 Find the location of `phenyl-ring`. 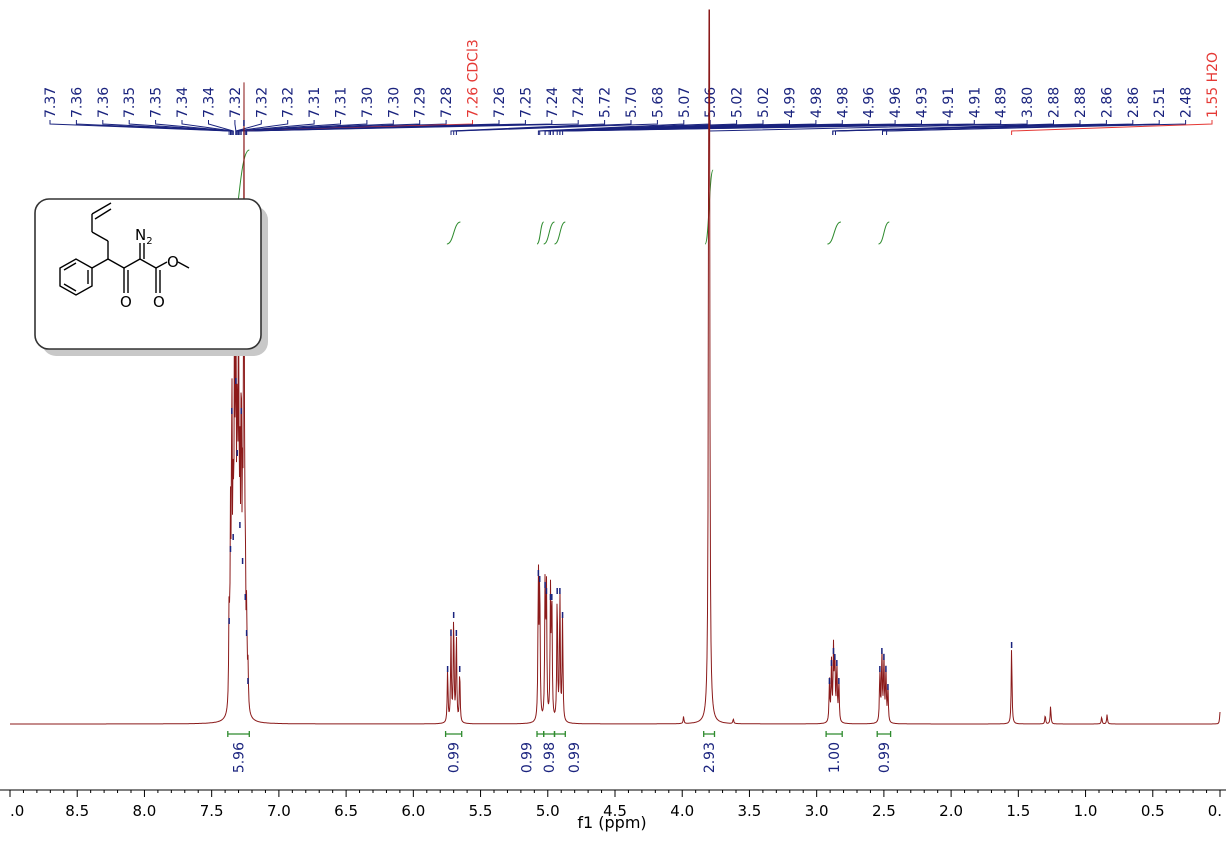

phenyl-ring is located at coordinates (76, 277).